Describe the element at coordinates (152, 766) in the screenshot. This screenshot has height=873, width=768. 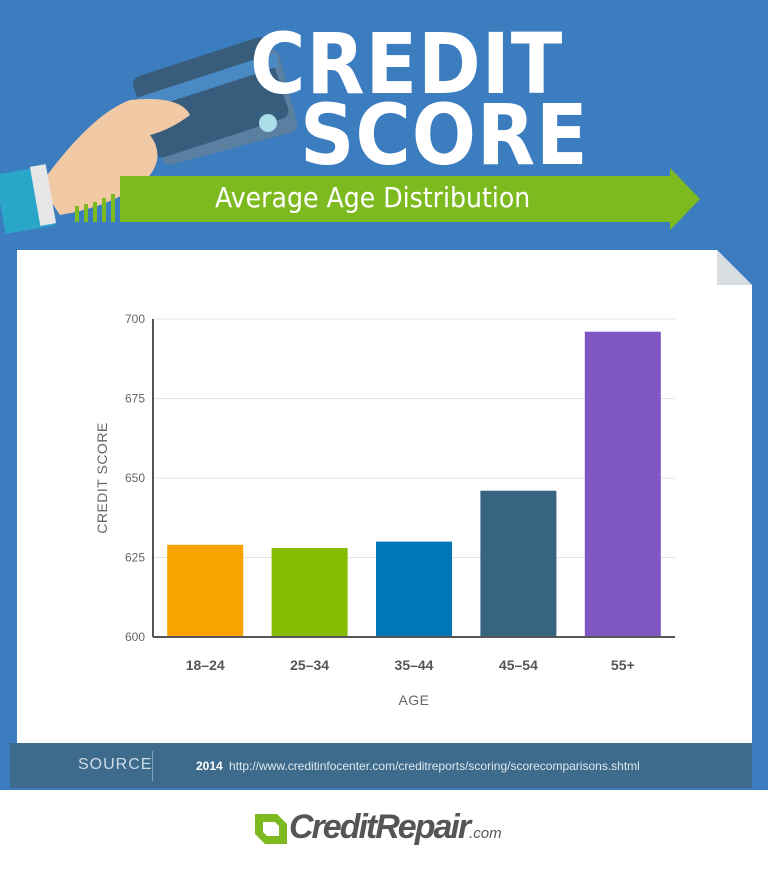
I see `divider` at that location.